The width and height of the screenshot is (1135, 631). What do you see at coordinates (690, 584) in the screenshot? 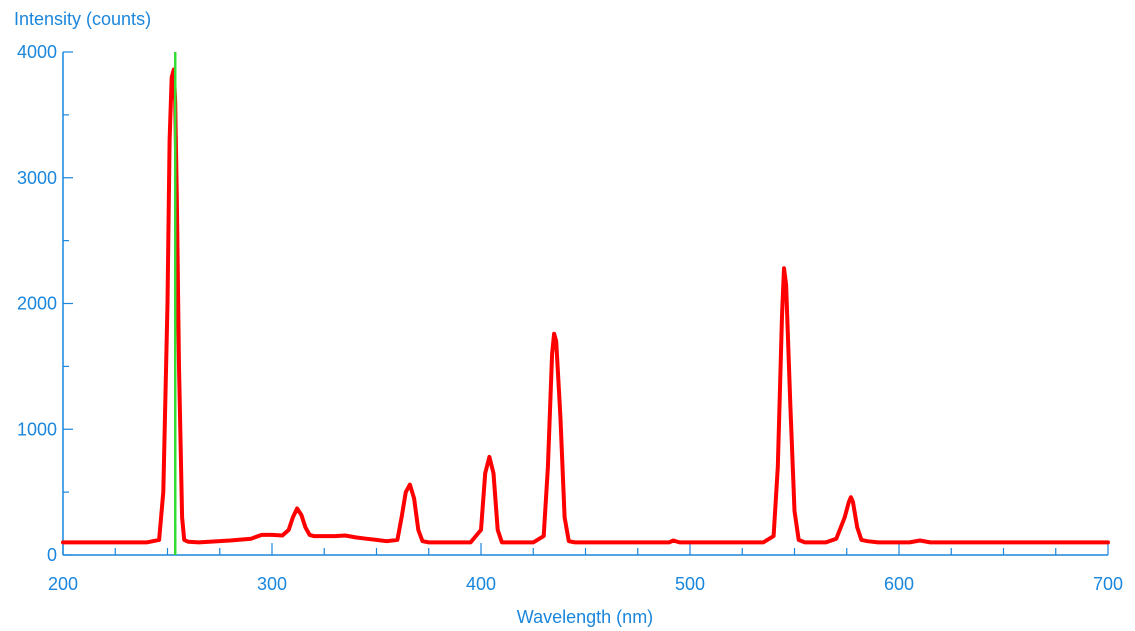
I see `x-tick-label: 500` at bounding box center [690, 584].